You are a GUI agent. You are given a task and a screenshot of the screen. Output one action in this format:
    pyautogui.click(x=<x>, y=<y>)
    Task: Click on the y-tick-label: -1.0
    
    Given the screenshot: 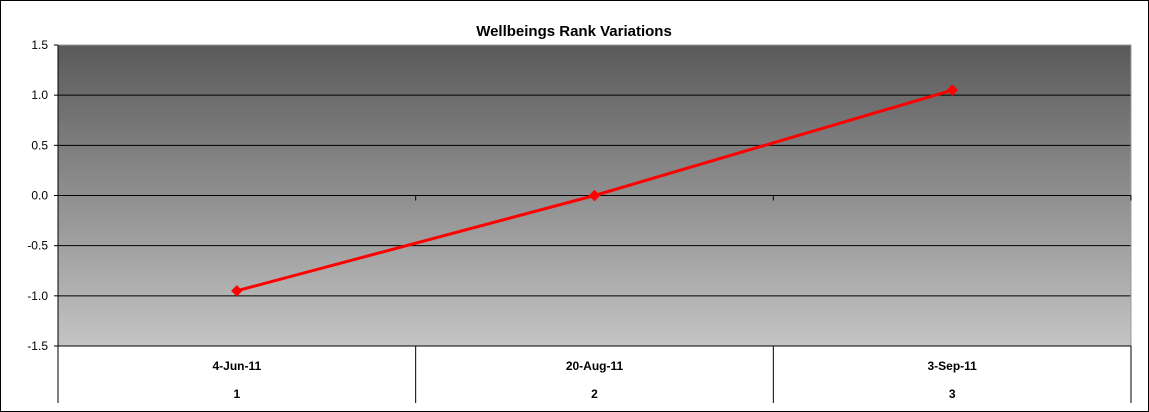 What is the action you would take?
    pyautogui.click(x=37, y=296)
    